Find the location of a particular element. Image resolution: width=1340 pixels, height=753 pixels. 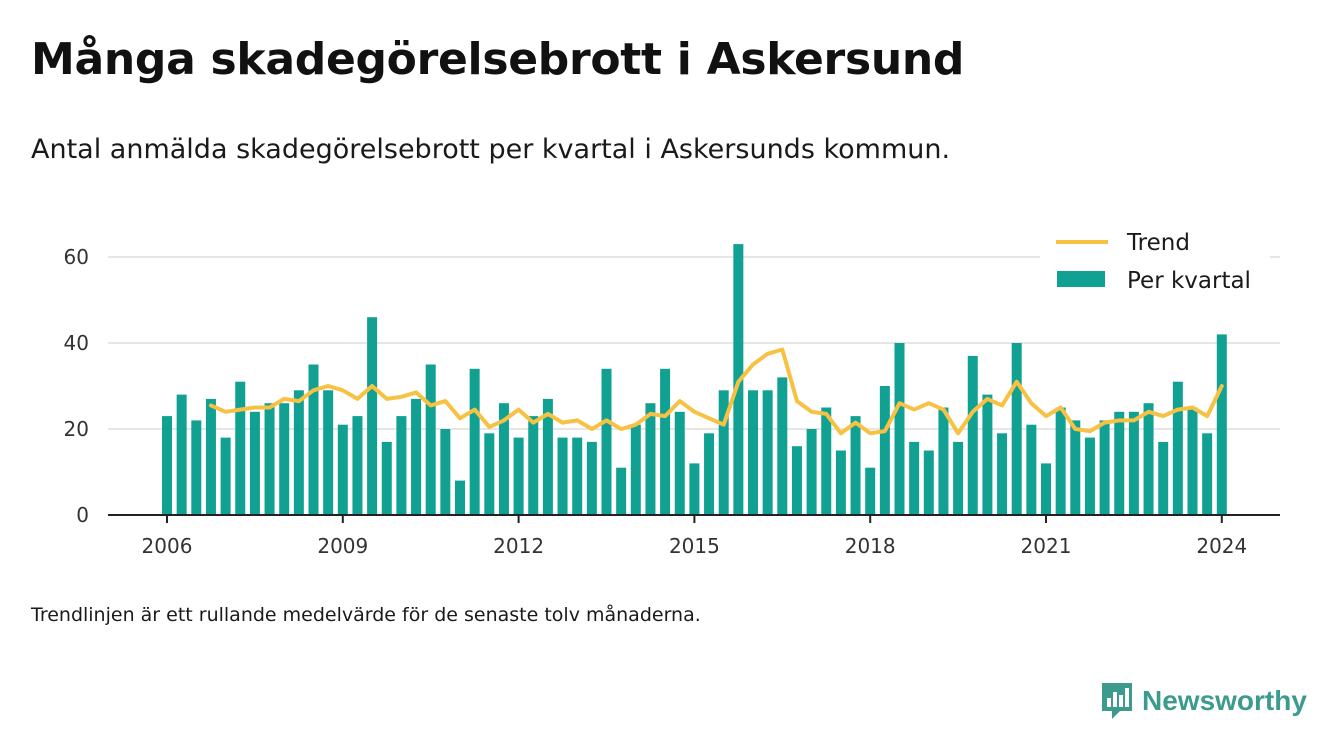

trend-line is located at coordinates (716, 391).